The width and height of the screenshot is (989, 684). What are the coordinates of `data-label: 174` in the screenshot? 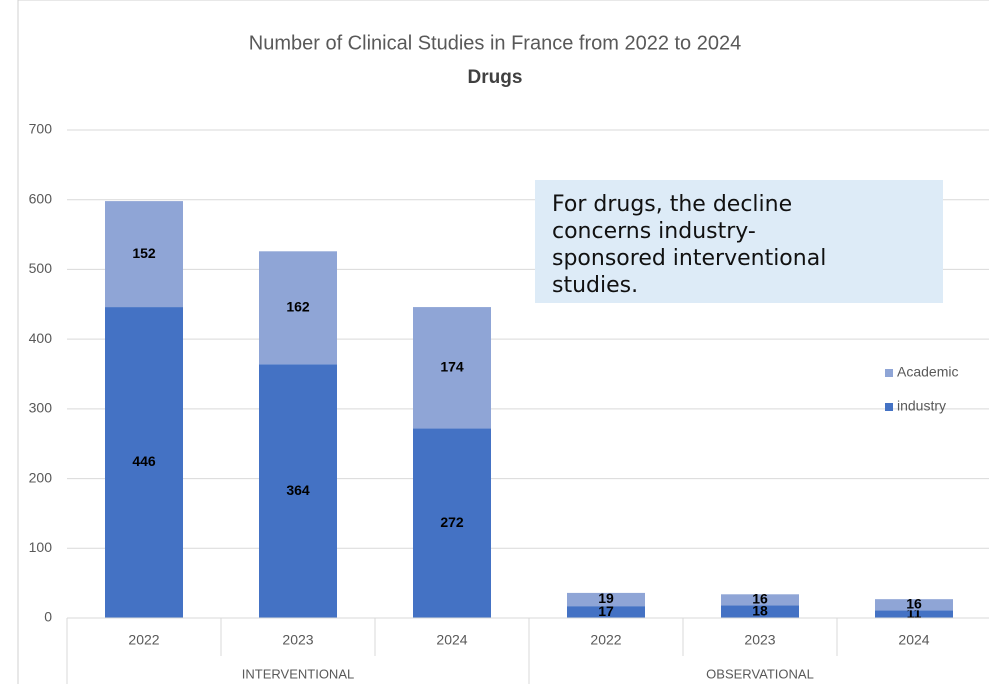 It's located at (452, 366).